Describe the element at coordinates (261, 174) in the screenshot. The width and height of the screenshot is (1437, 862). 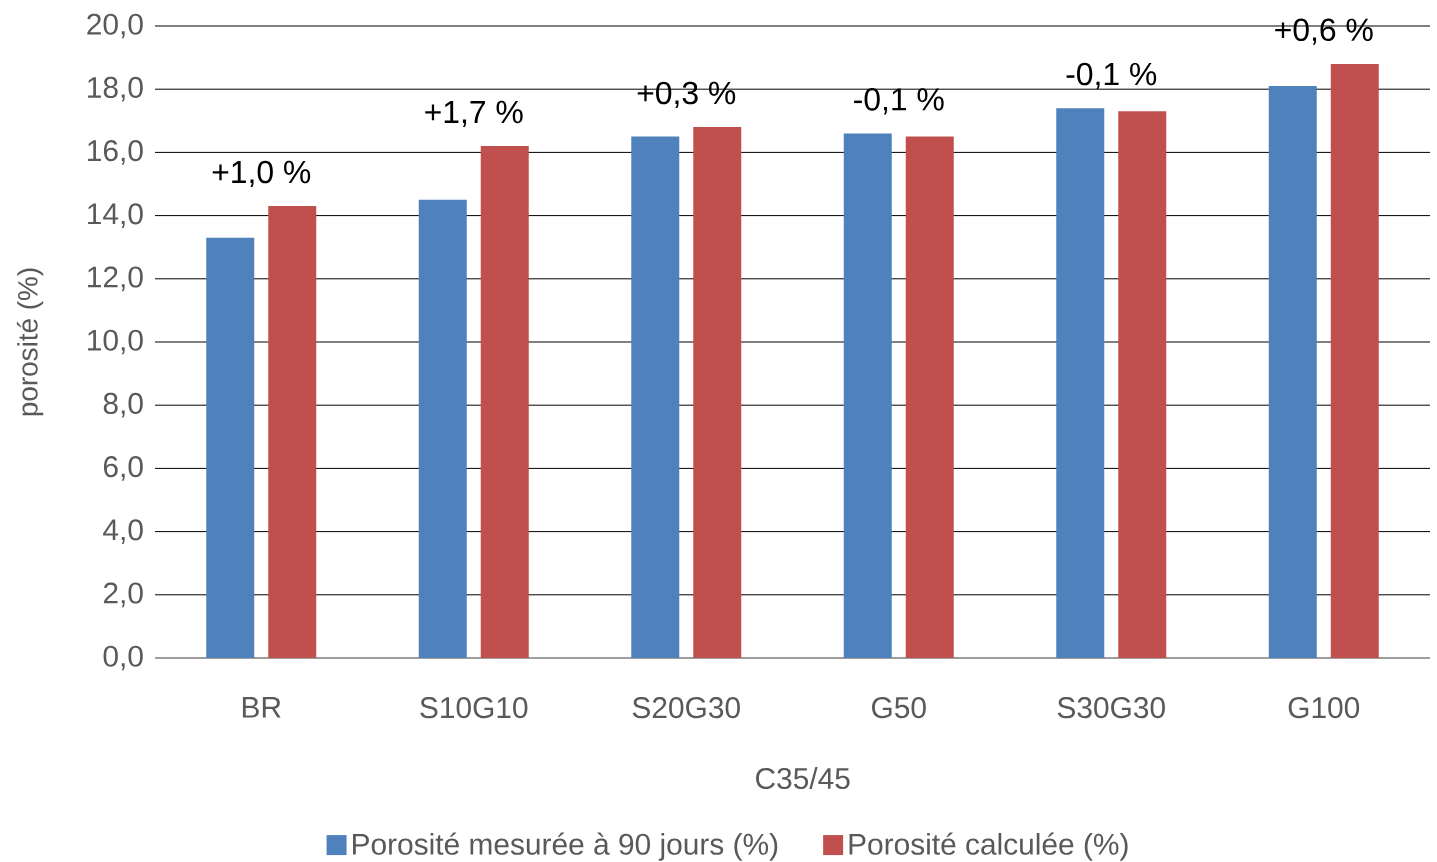
I see `annotation: +1,0 %` at that location.